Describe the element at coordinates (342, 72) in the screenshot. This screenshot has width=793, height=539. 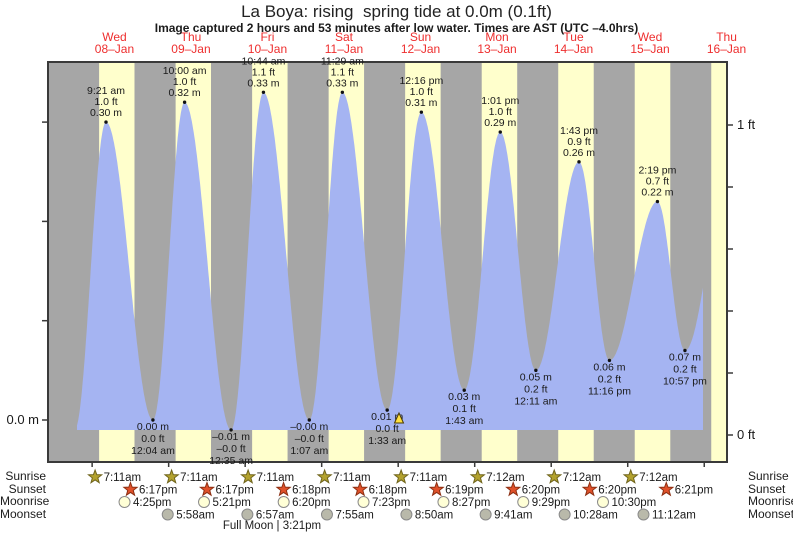
I see `high-tide-label: 1.1 ft` at that location.